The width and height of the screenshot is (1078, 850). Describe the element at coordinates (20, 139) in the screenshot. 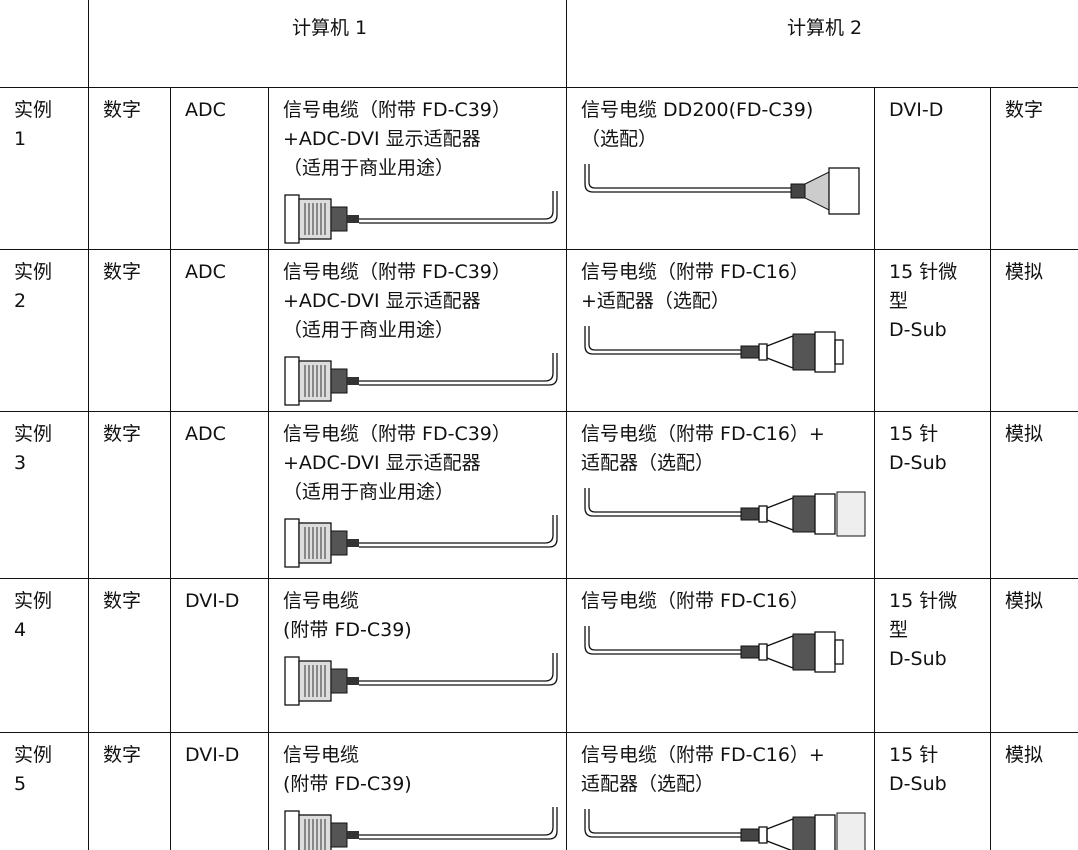

I see `cell-text: 1` at that location.